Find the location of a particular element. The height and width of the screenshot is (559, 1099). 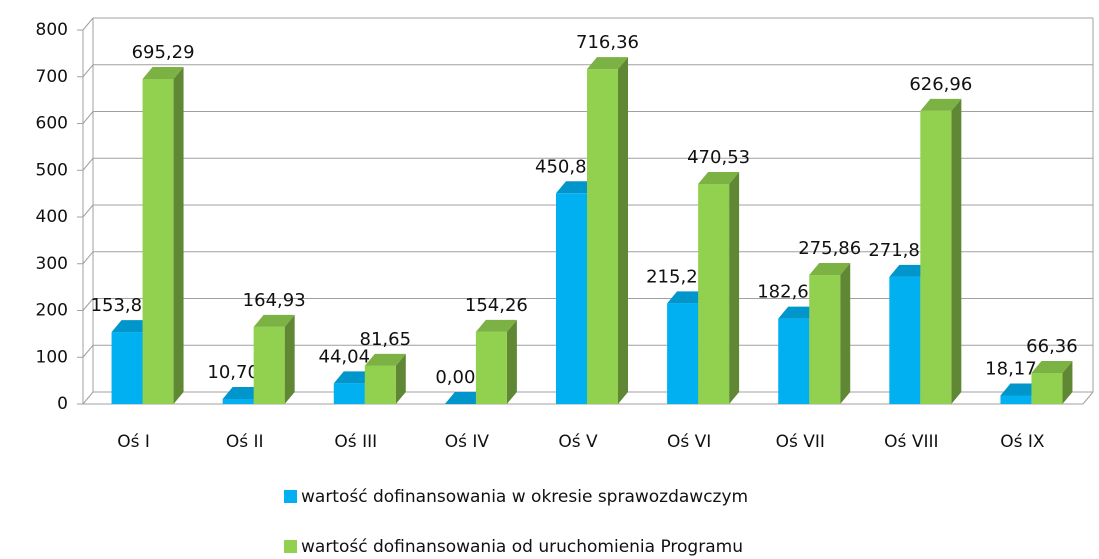

x-tick-label: Oś I is located at coordinates (133, 442).